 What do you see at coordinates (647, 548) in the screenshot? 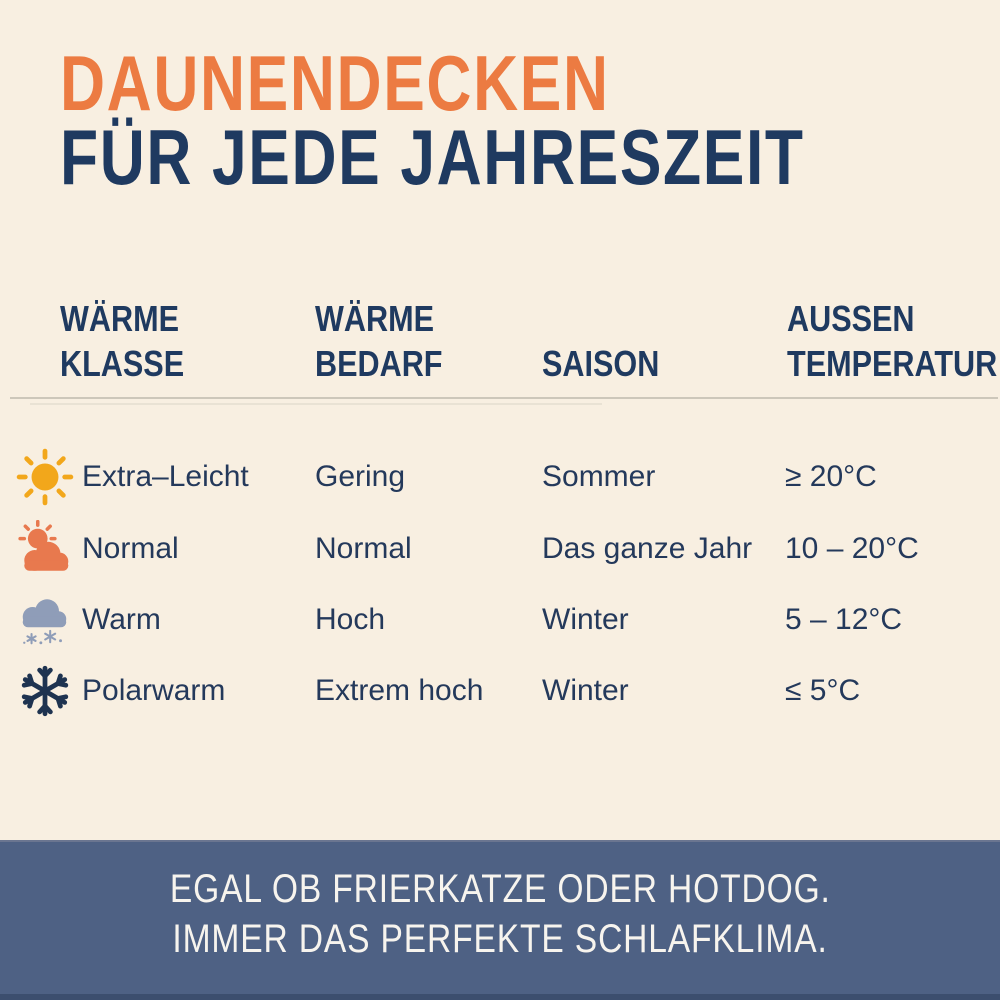
I see `season-value: Das ganze Jahr` at bounding box center [647, 548].